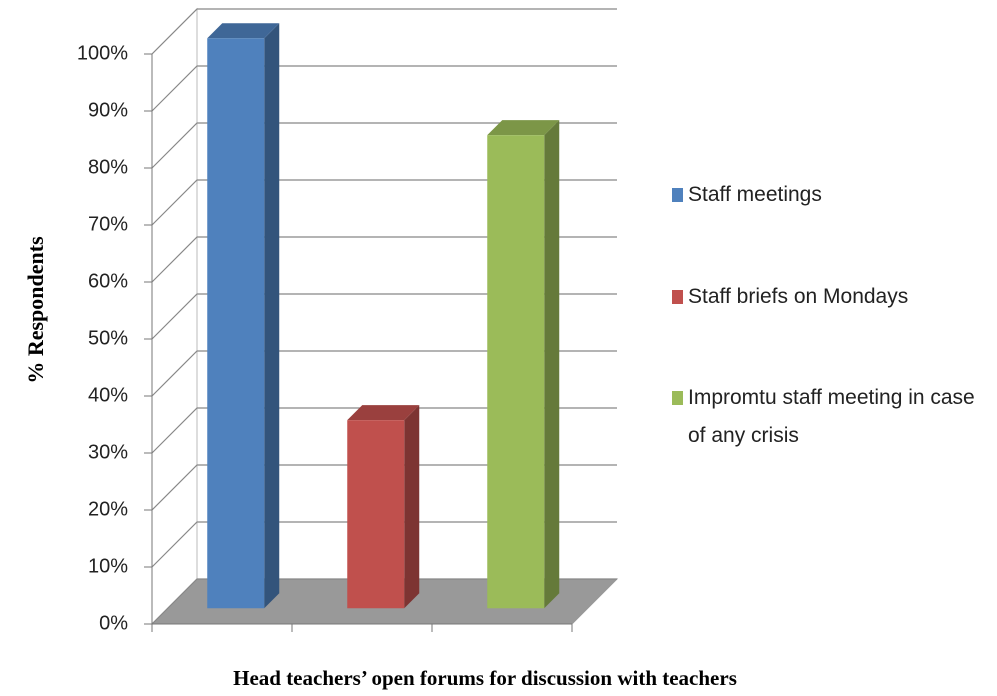 The width and height of the screenshot is (997, 696). What do you see at coordinates (108, 338) in the screenshot?
I see `y-tick-label: 50%` at bounding box center [108, 338].